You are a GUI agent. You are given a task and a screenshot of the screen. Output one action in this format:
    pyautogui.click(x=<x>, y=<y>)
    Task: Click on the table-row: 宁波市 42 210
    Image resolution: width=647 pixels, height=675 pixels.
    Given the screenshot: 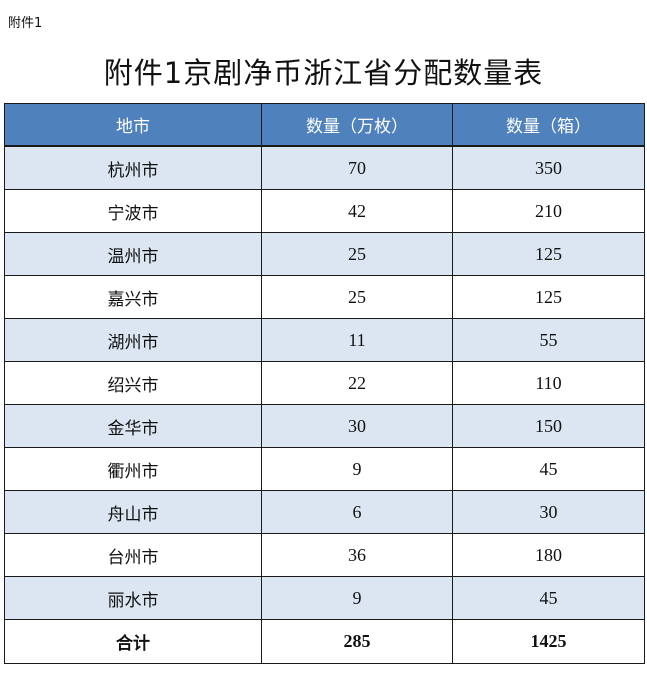 What is the action you would take?
    pyautogui.click(x=324, y=211)
    